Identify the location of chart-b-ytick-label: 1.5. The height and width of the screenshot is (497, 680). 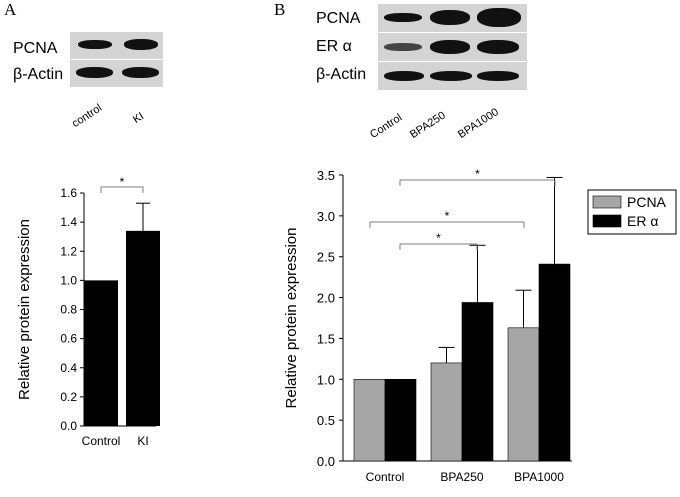
(326, 338).